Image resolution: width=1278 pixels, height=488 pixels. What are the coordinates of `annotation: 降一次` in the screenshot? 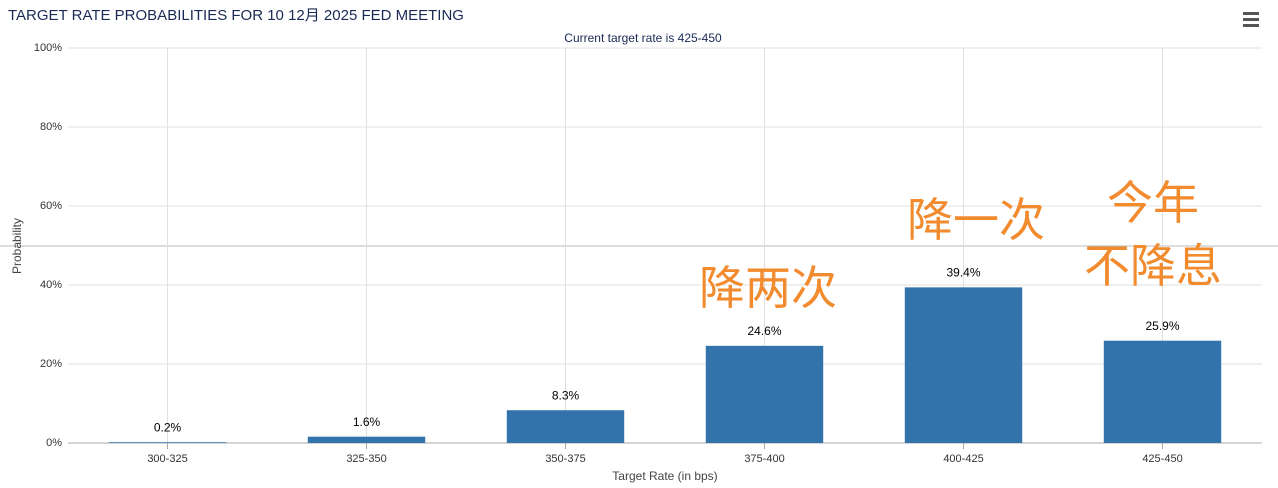 It's located at (976, 220).